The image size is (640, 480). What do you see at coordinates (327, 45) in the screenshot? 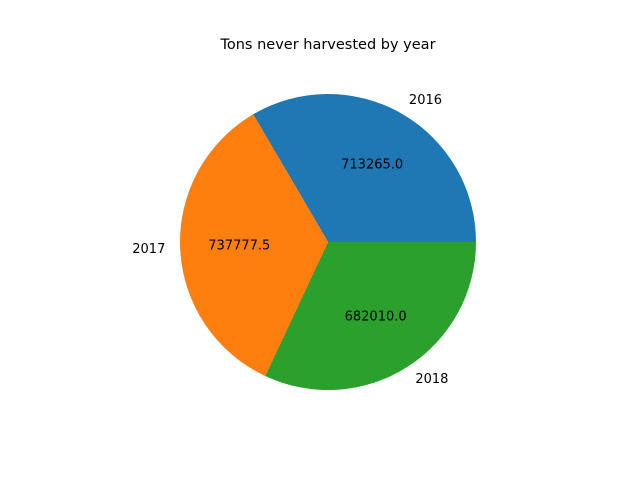
I see `chart-title: Tons never harvested by year` at bounding box center [327, 45].